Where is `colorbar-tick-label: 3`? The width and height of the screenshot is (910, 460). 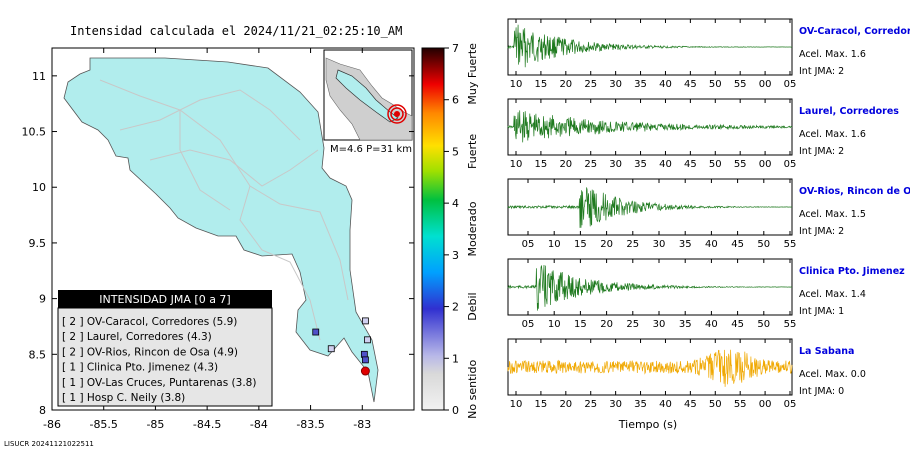
colorbar-tick-label: 3 is located at coordinates (455, 255).